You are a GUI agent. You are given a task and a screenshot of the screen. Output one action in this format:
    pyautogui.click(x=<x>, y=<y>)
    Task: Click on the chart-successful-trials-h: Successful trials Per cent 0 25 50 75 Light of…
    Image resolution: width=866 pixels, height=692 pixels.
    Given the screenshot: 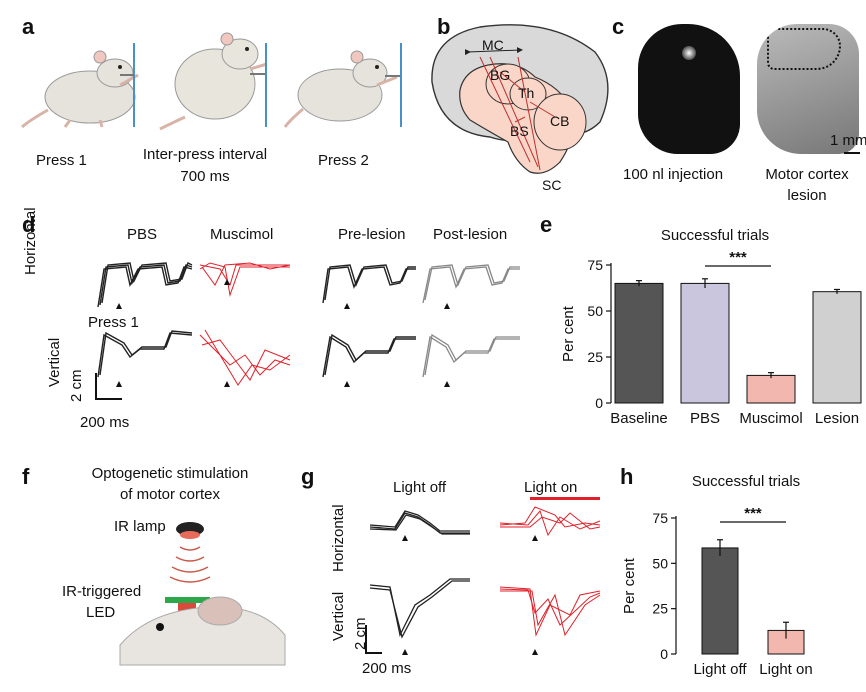 What is the action you would take?
    pyautogui.click(x=717, y=575)
    